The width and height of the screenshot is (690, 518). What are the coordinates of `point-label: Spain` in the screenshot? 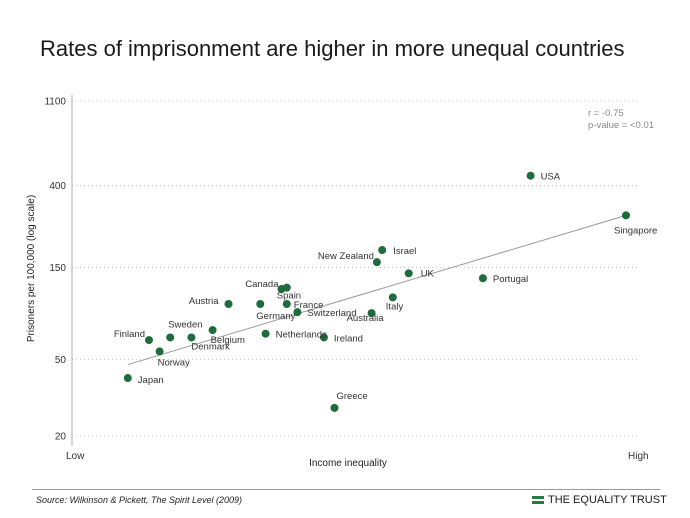 It's located at (289, 296).